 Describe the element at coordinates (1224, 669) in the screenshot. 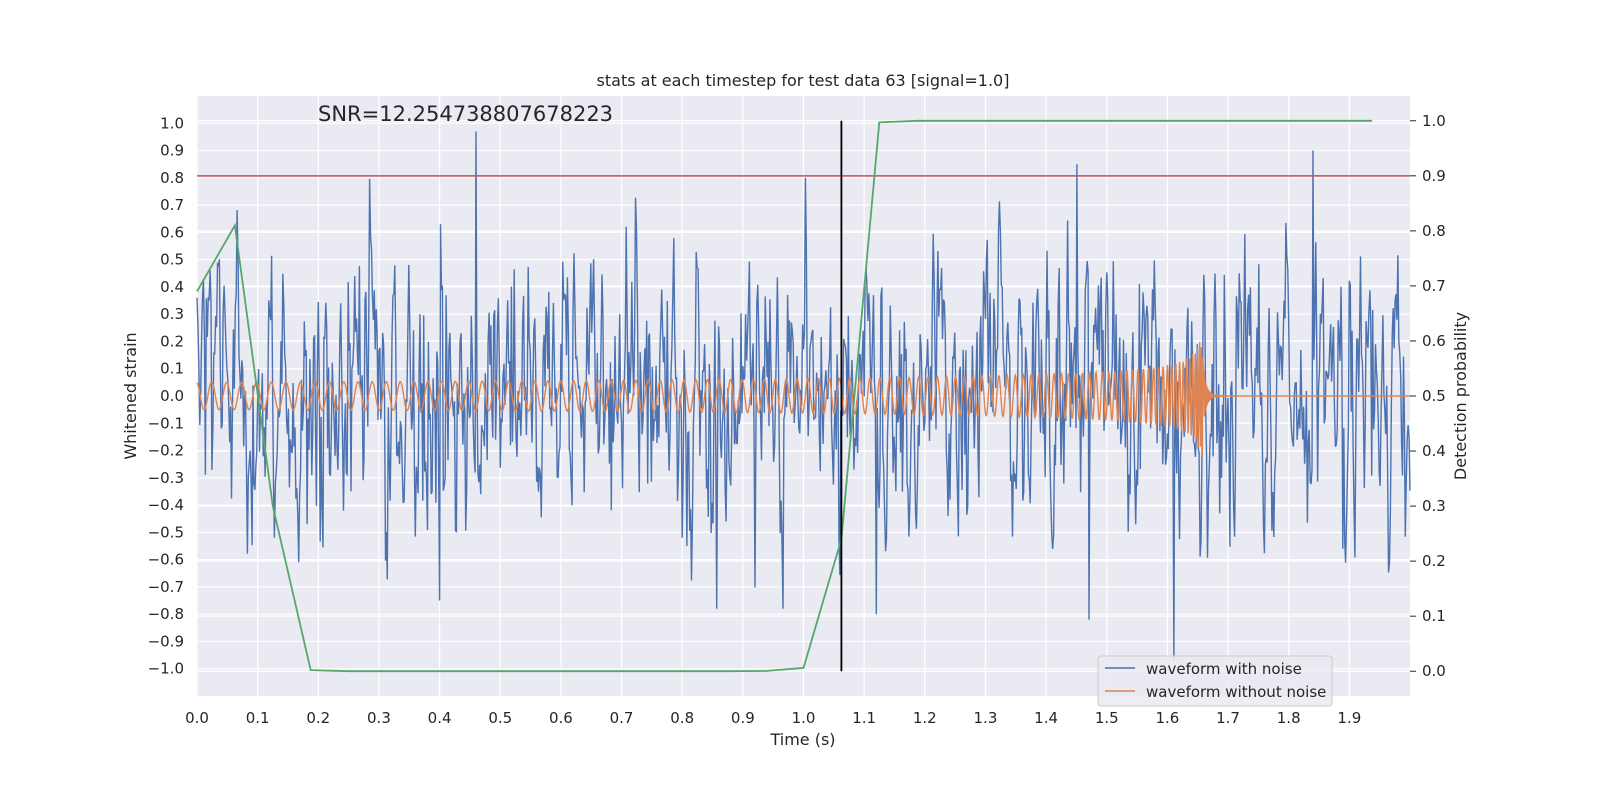

I see `legend-label-noise: waveform with noise` at that location.